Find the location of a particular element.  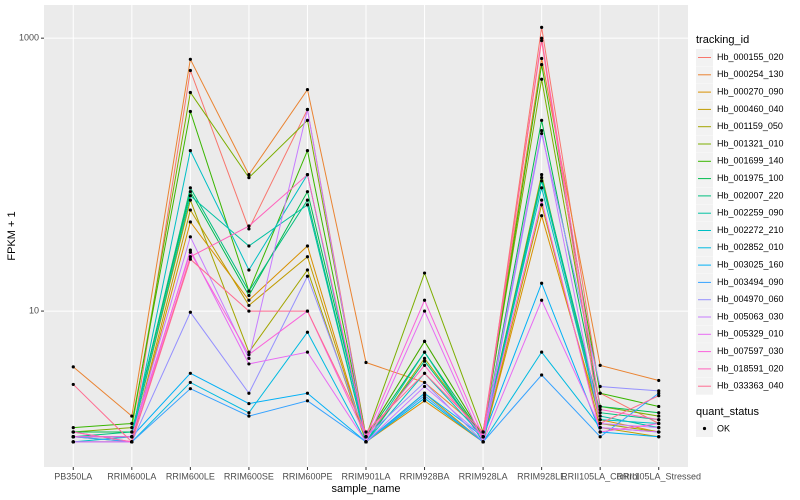

x-tick-label: RRIM928LE is located at coordinates (541, 476).